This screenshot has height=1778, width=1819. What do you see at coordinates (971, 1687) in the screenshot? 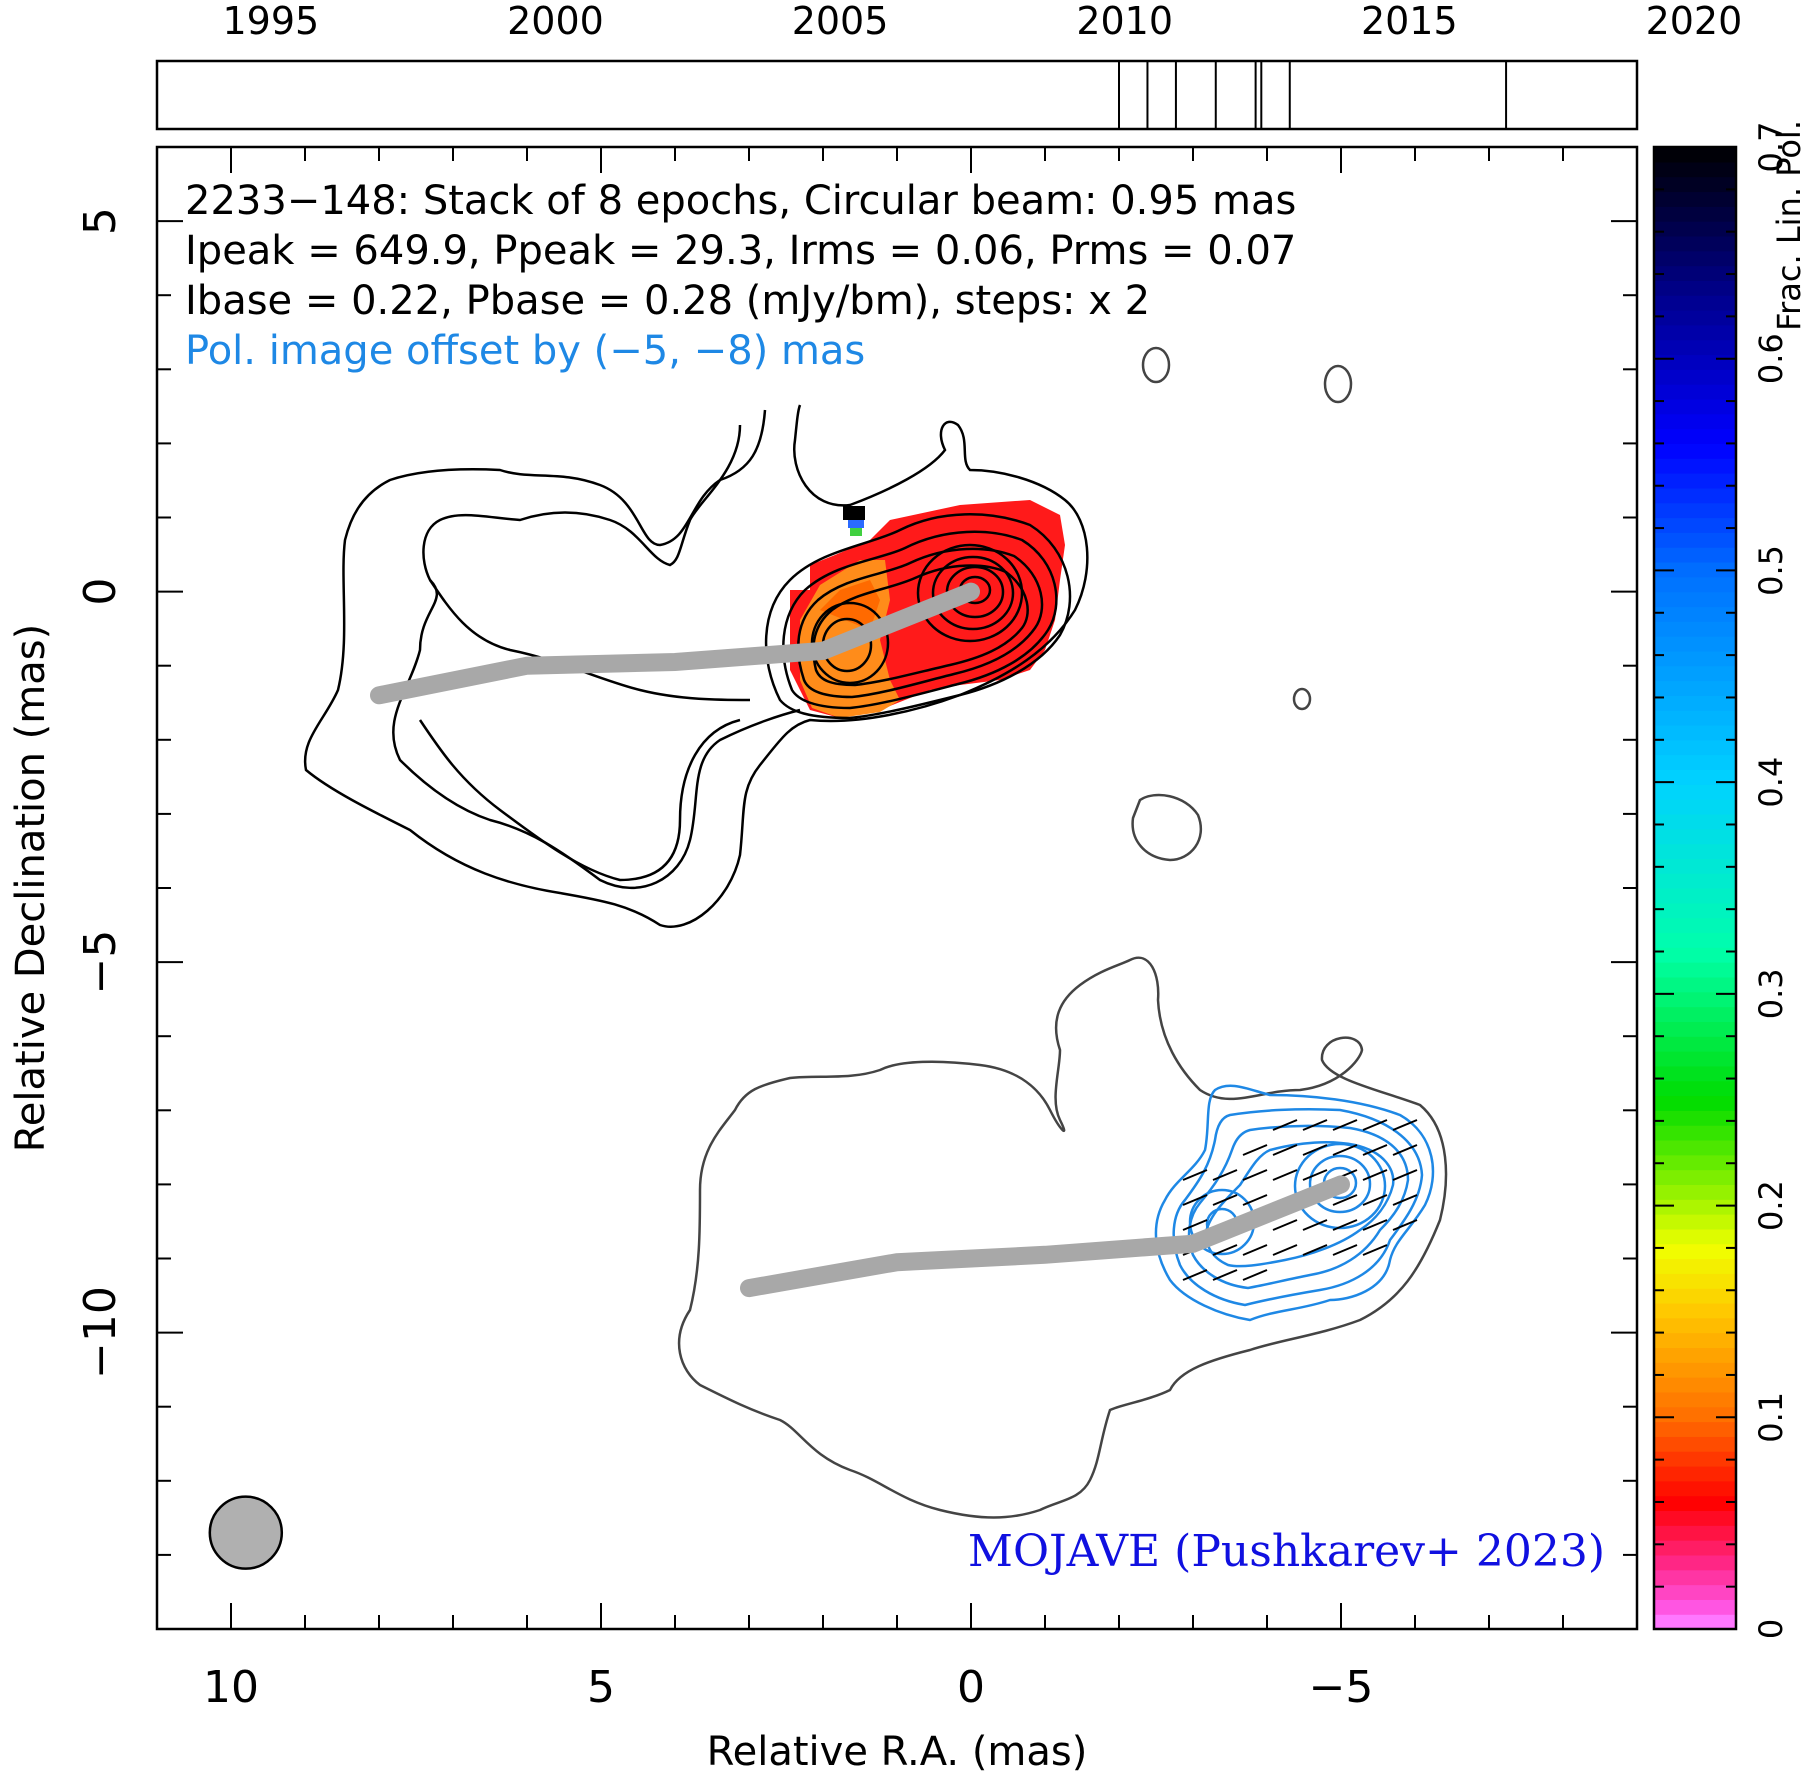
I see `x-tick-label: 0` at bounding box center [971, 1687].